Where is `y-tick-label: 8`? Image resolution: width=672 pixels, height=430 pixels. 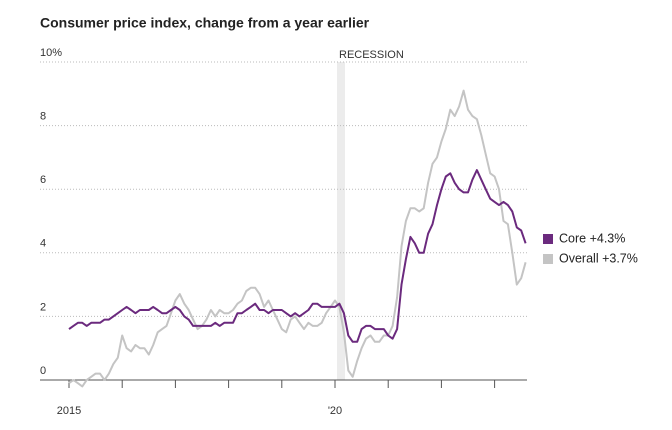
y-tick-label: 8 is located at coordinates (43, 117).